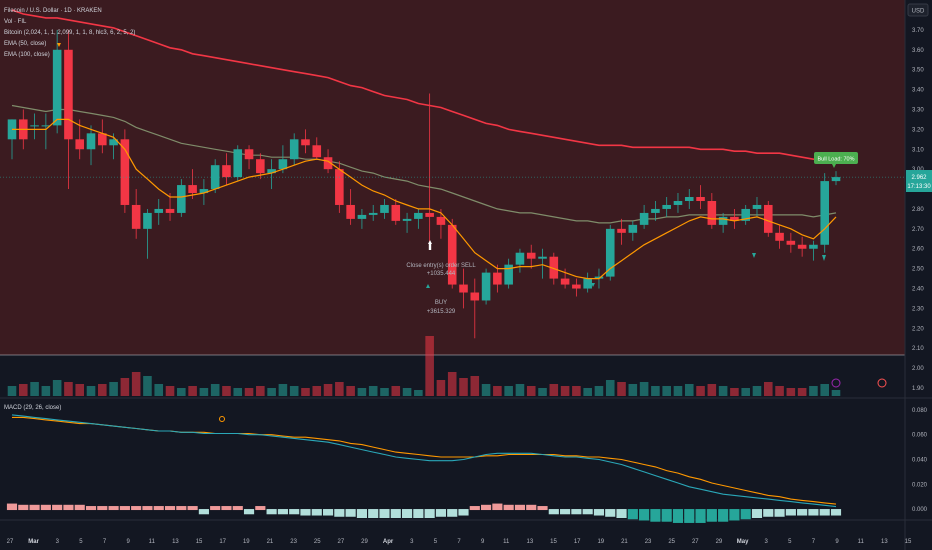  I want to click on price-tick-label: 2.20, so click(918, 329).